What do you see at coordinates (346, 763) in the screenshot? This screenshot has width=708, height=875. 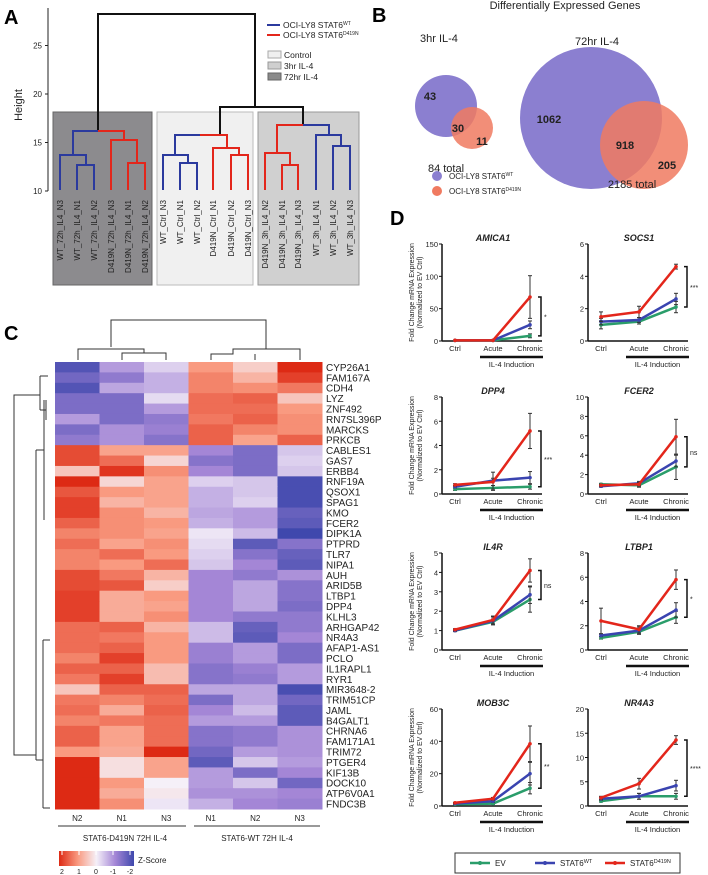 I see `gene-label: PTGER4` at bounding box center [346, 763].